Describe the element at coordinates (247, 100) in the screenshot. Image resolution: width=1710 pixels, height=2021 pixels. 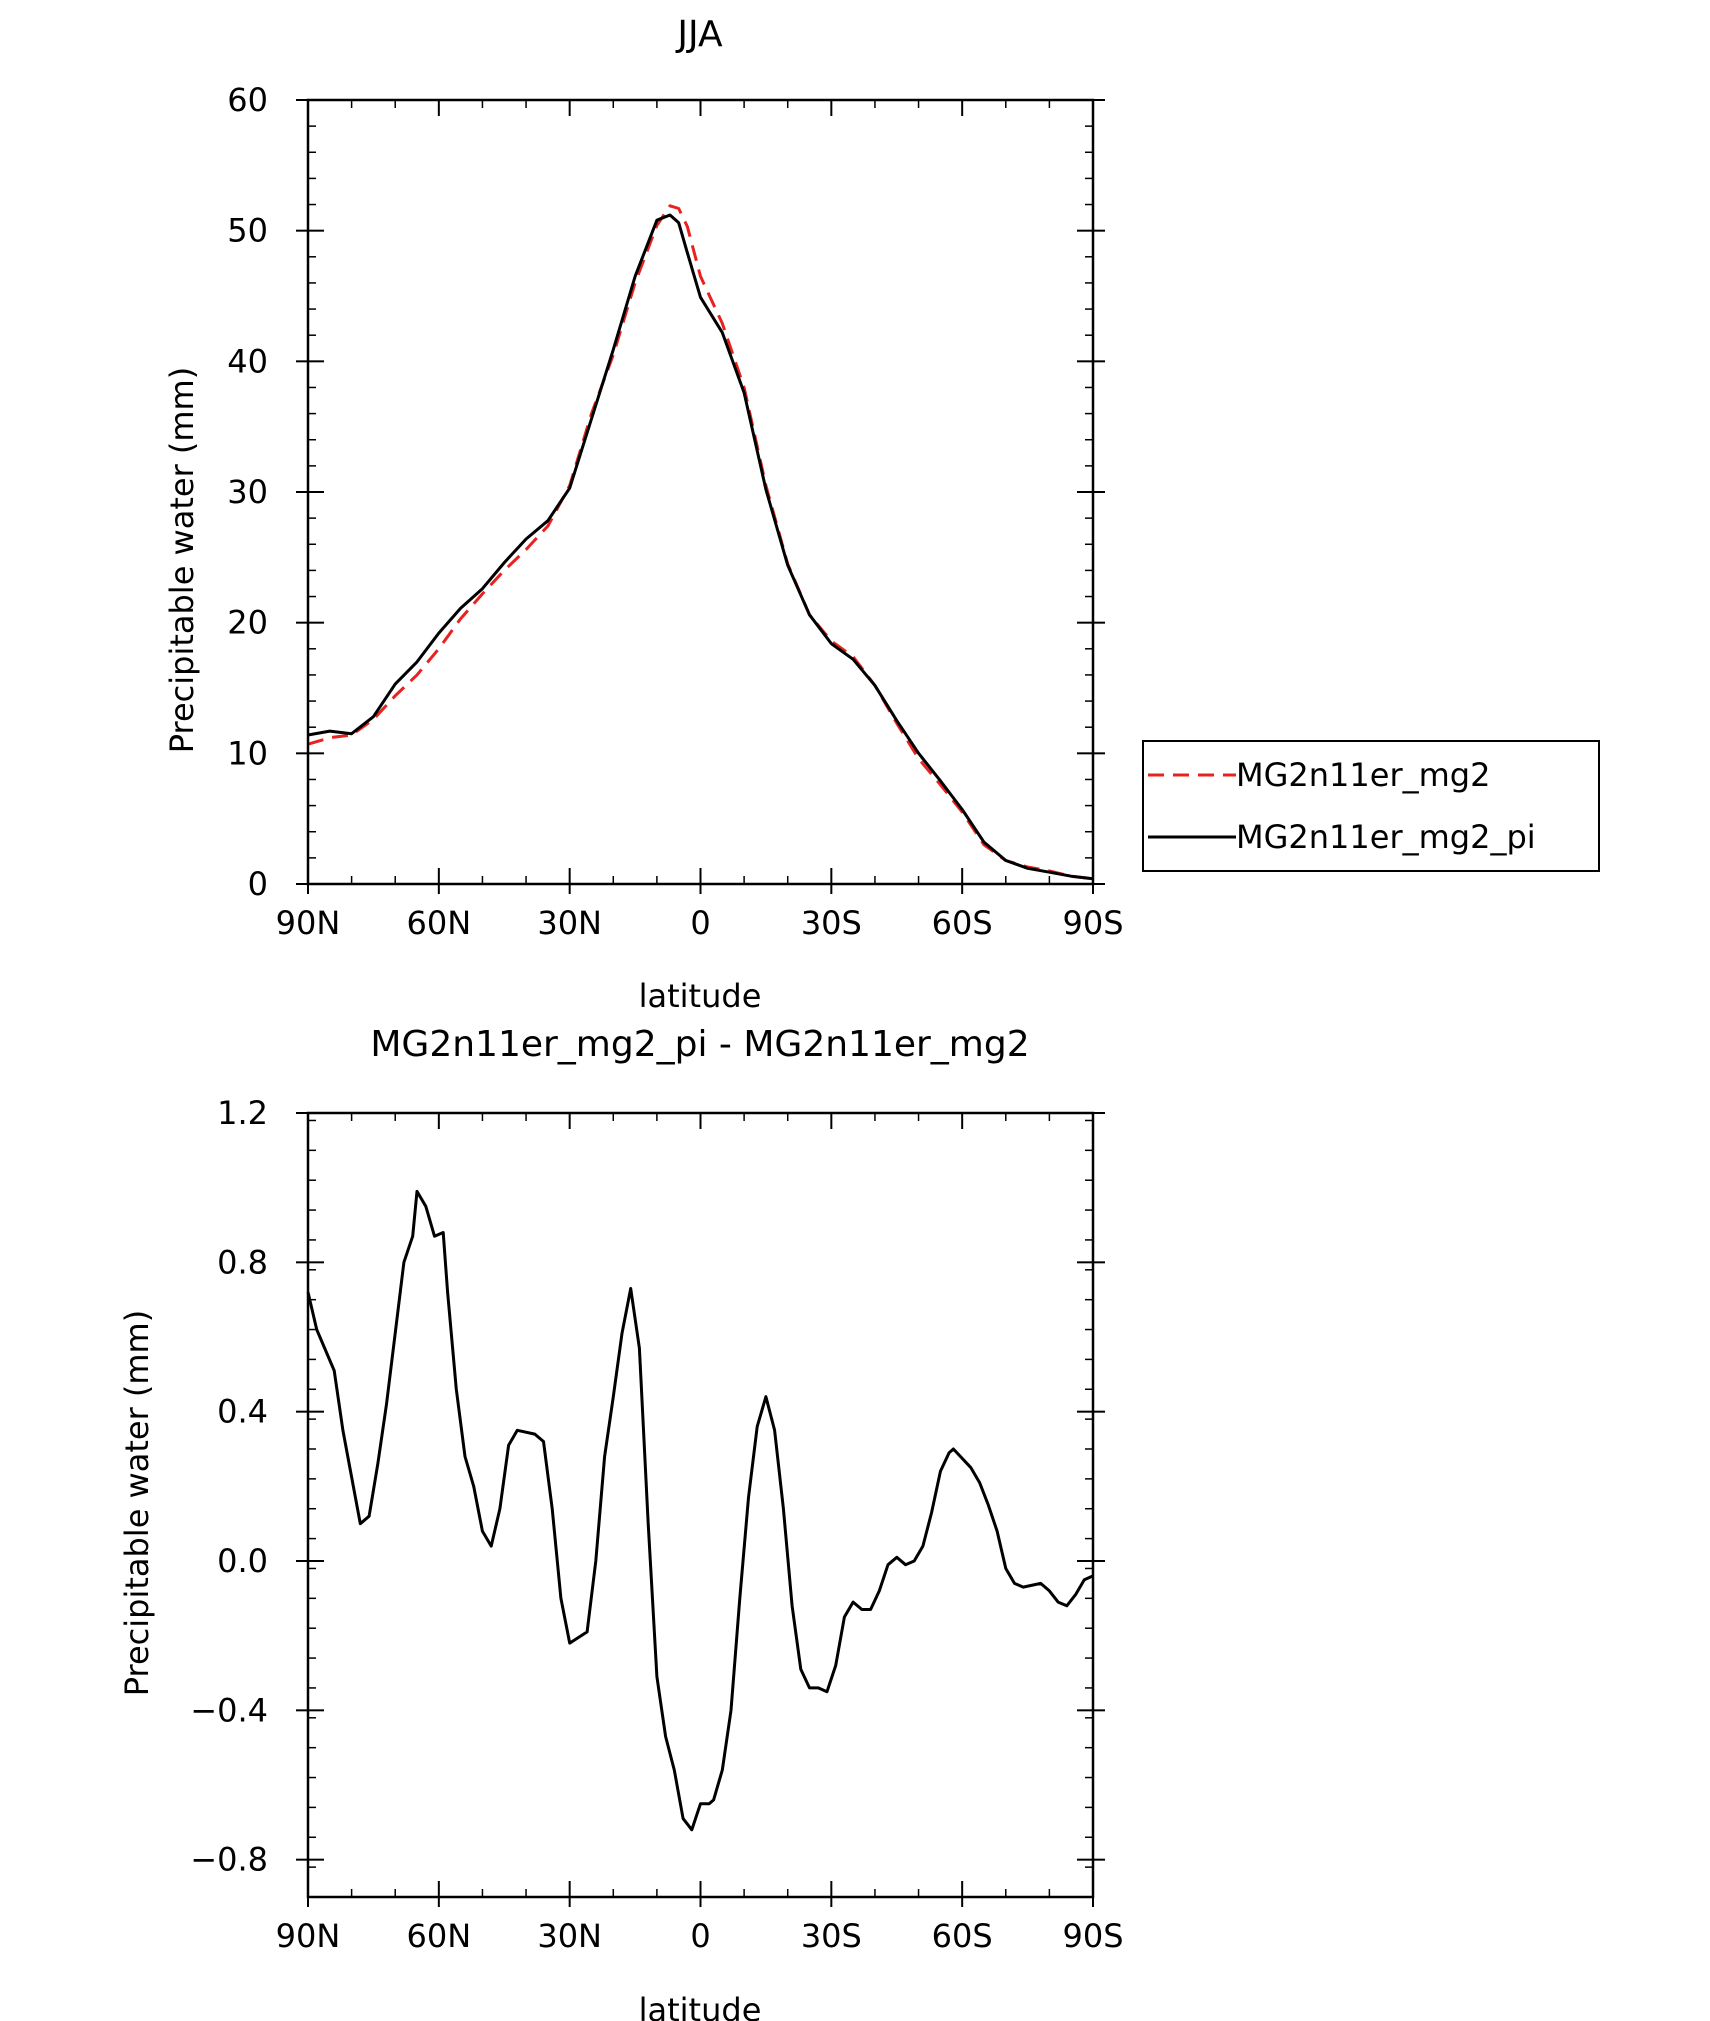
I see `y-tick-label: 60` at that location.